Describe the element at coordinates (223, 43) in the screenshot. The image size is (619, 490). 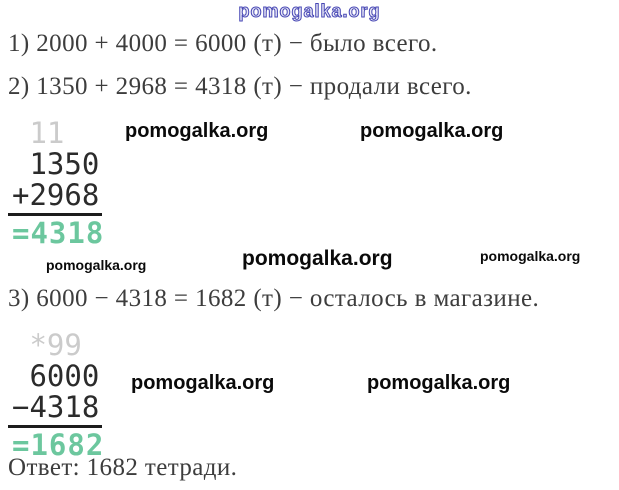
I see `solution-step-1: 1) 2000 + 4000 = 6000 (т) − было всего.` at that location.